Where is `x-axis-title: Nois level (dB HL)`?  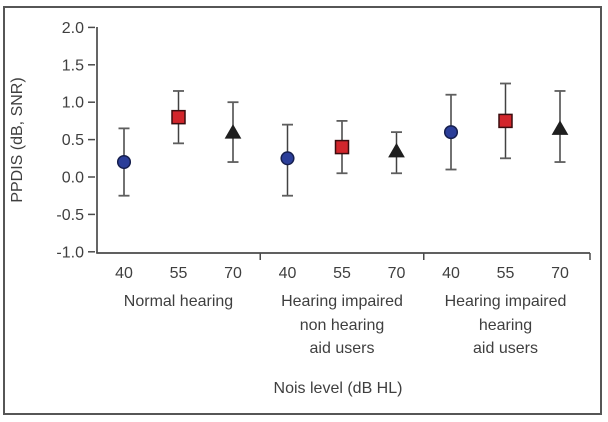 x-axis-title: Nois level (dB HL) is located at coordinates (338, 388).